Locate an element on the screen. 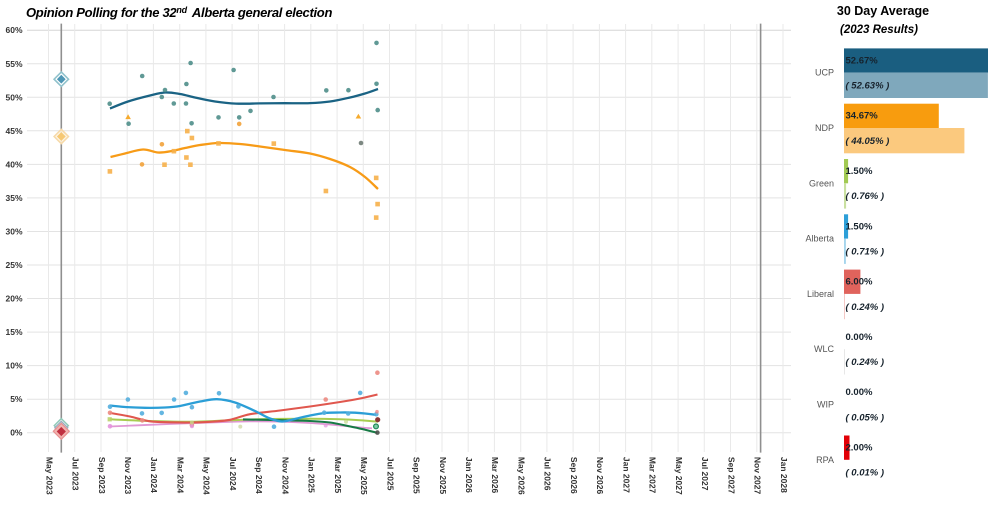 The image size is (1000, 505). svg-text: 2.00% is located at coordinates (859, 448).